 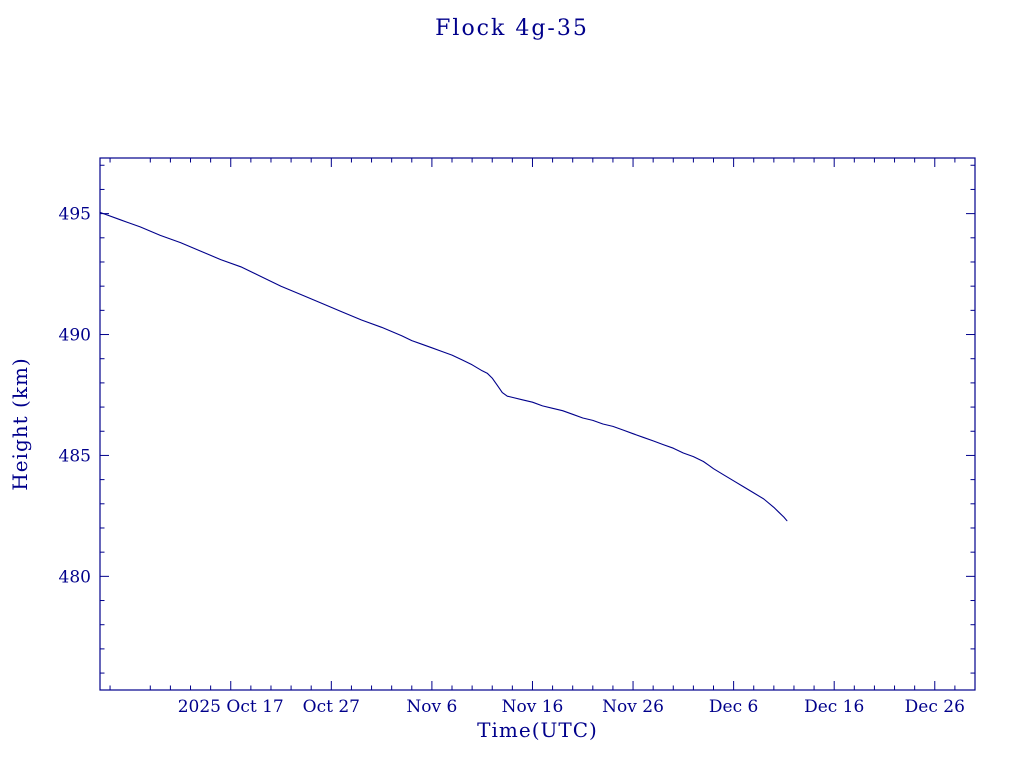 What do you see at coordinates (733, 707) in the screenshot?
I see `x-tick-label: Dec 6` at bounding box center [733, 707].